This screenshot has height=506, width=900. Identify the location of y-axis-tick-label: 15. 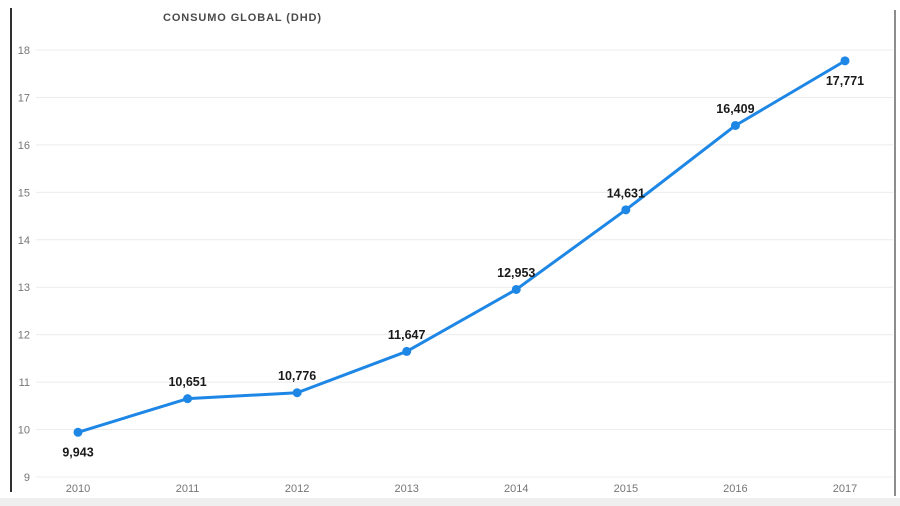
(24, 193).